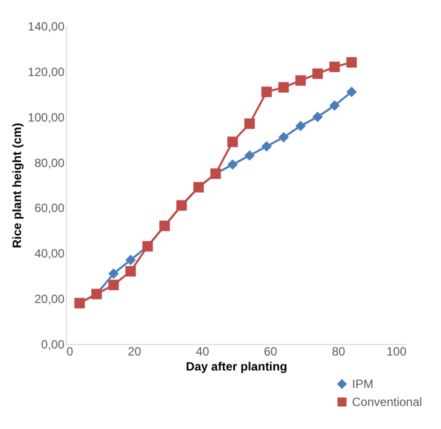 The width and height of the screenshot is (441, 429). Describe the element at coordinates (339, 351) in the screenshot. I see `x-tick-label: 80` at that location.